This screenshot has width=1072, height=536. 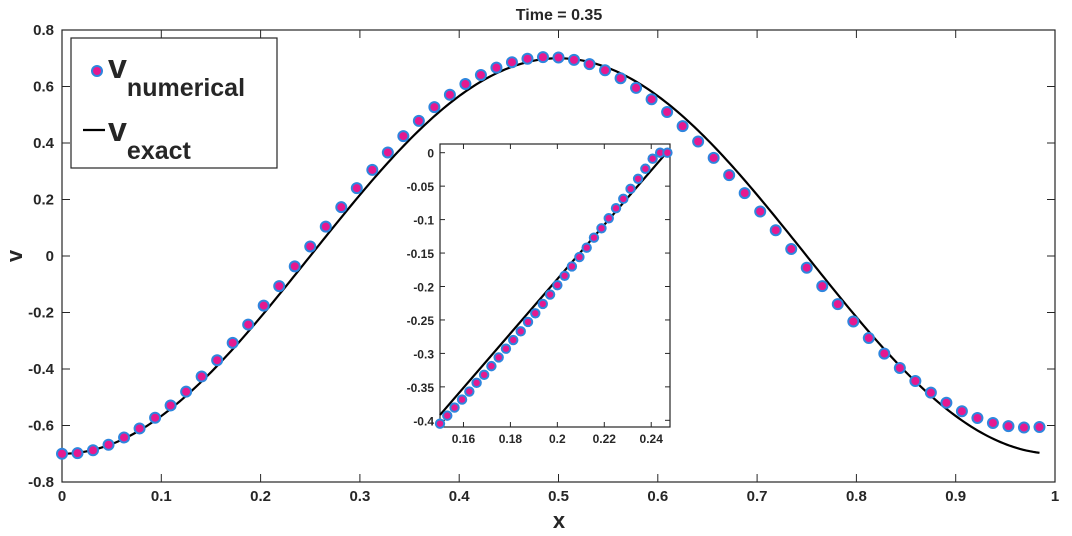 I want to click on y-tick-label: 0.2, so click(x=43, y=200).